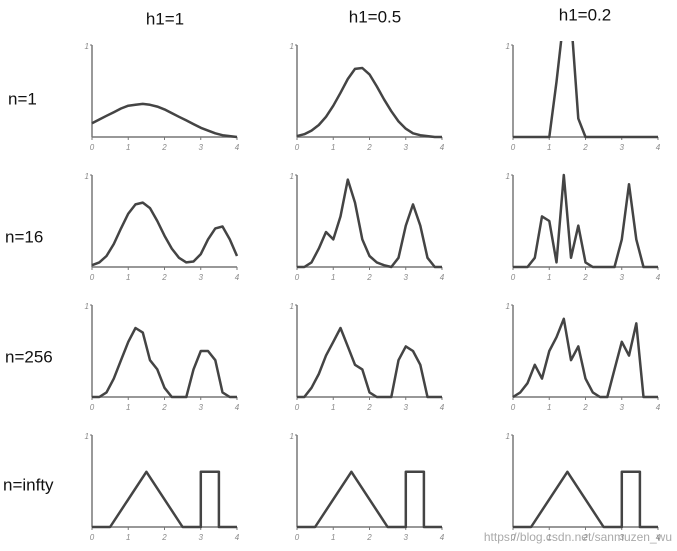 This screenshot has width=677, height=551. I want to click on row-label: n=16, so click(24, 236).